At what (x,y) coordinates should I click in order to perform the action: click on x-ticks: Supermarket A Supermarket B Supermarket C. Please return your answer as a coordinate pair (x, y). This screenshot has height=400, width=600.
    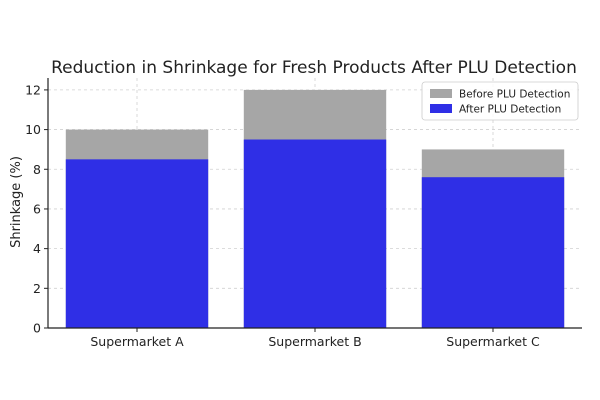
    Looking at the image, I should click on (315, 338).